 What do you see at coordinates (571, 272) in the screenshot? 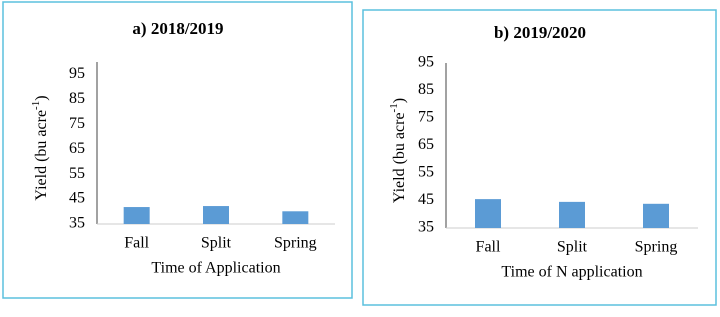
I see `x-axis-title: Time of N application` at bounding box center [571, 272].